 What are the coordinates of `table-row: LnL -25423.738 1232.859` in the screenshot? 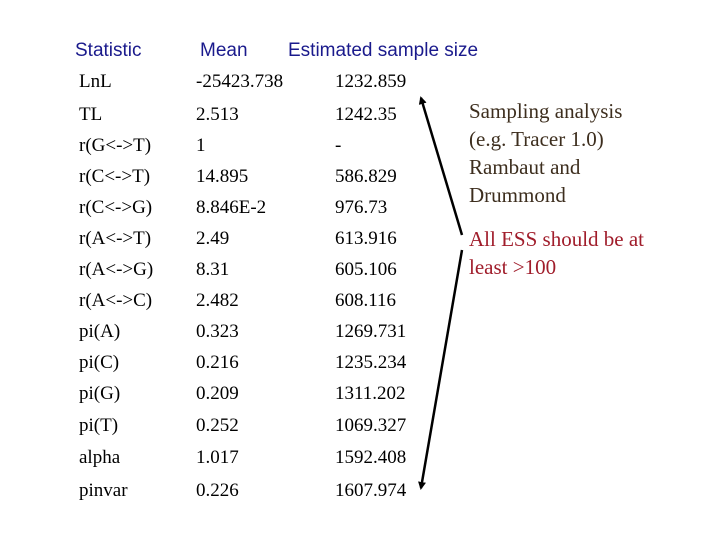 It's located at (230, 86).